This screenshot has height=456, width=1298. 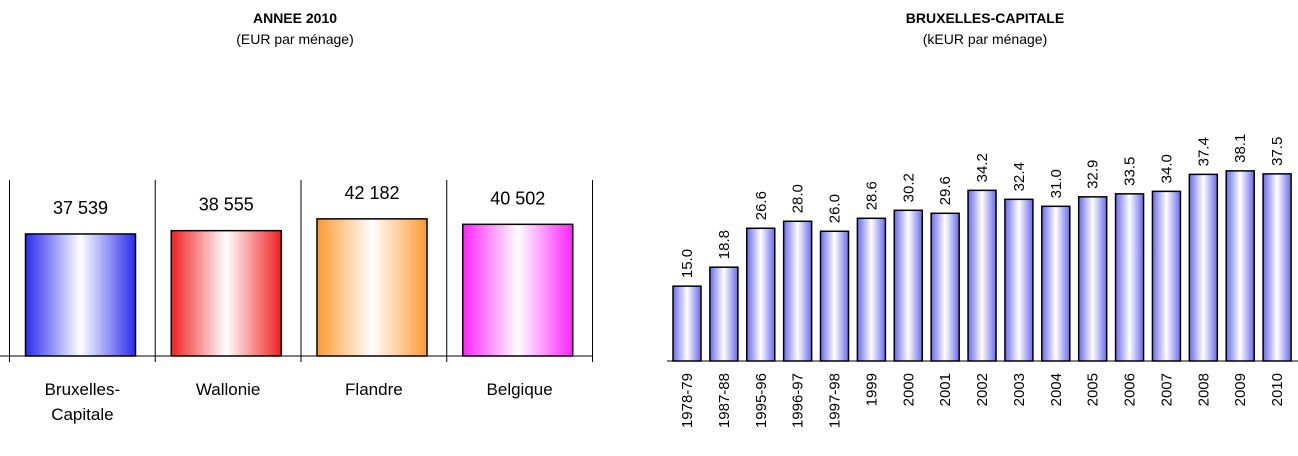 I want to click on right-category-label-4: 1997-98, so click(x=835, y=400).